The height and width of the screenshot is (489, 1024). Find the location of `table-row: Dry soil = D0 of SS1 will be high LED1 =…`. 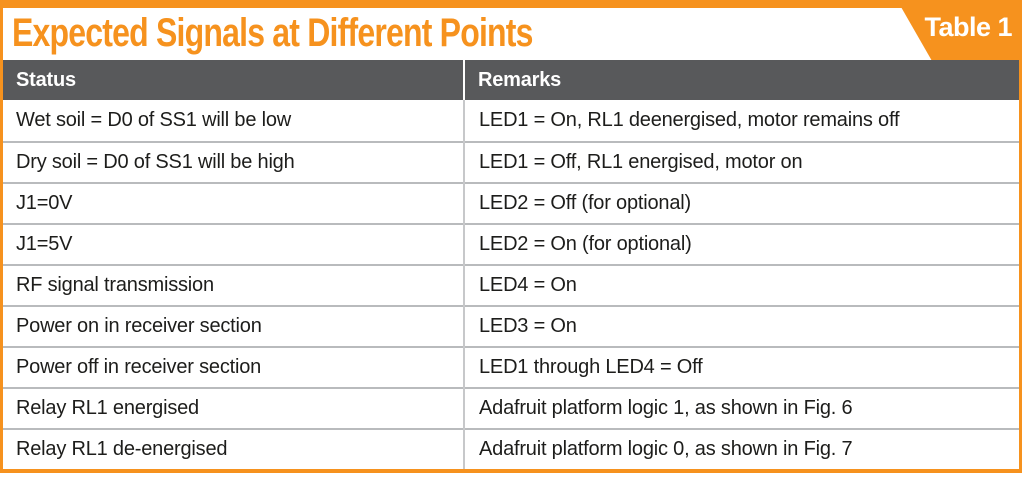

table-row: Dry soil = D0 of SS1 will be high LED1 =… is located at coordinates (511, 161).